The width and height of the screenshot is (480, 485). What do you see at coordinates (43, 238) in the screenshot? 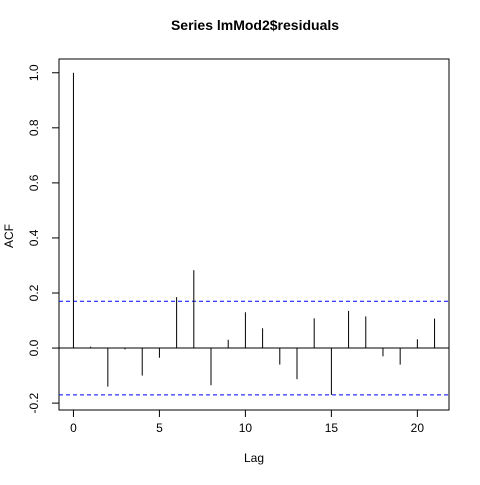
I see `y-axis: -0.2 0.0 0.2 0.4 0.6 0.8 1.0` at bounding box center [43, 238].